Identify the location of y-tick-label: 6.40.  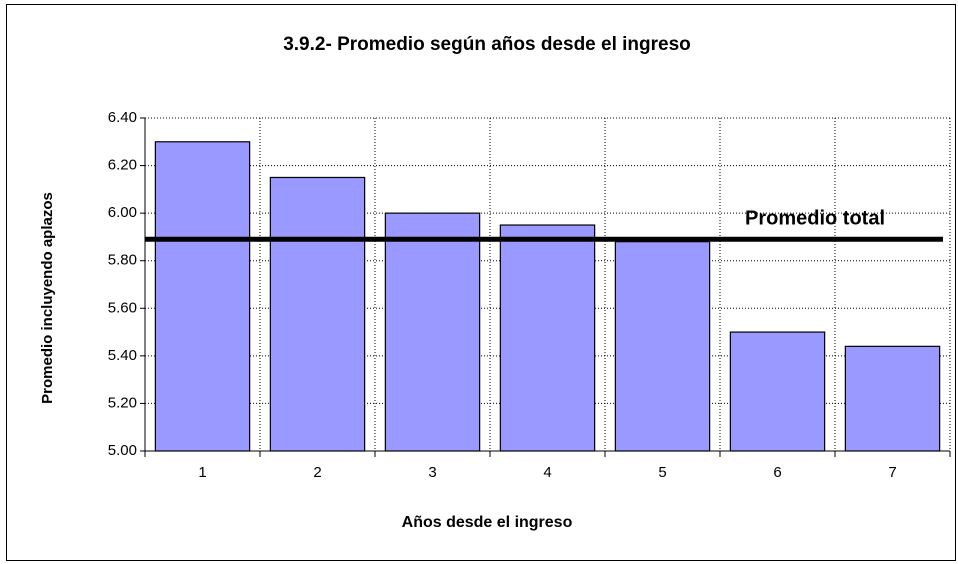
(122, 117).